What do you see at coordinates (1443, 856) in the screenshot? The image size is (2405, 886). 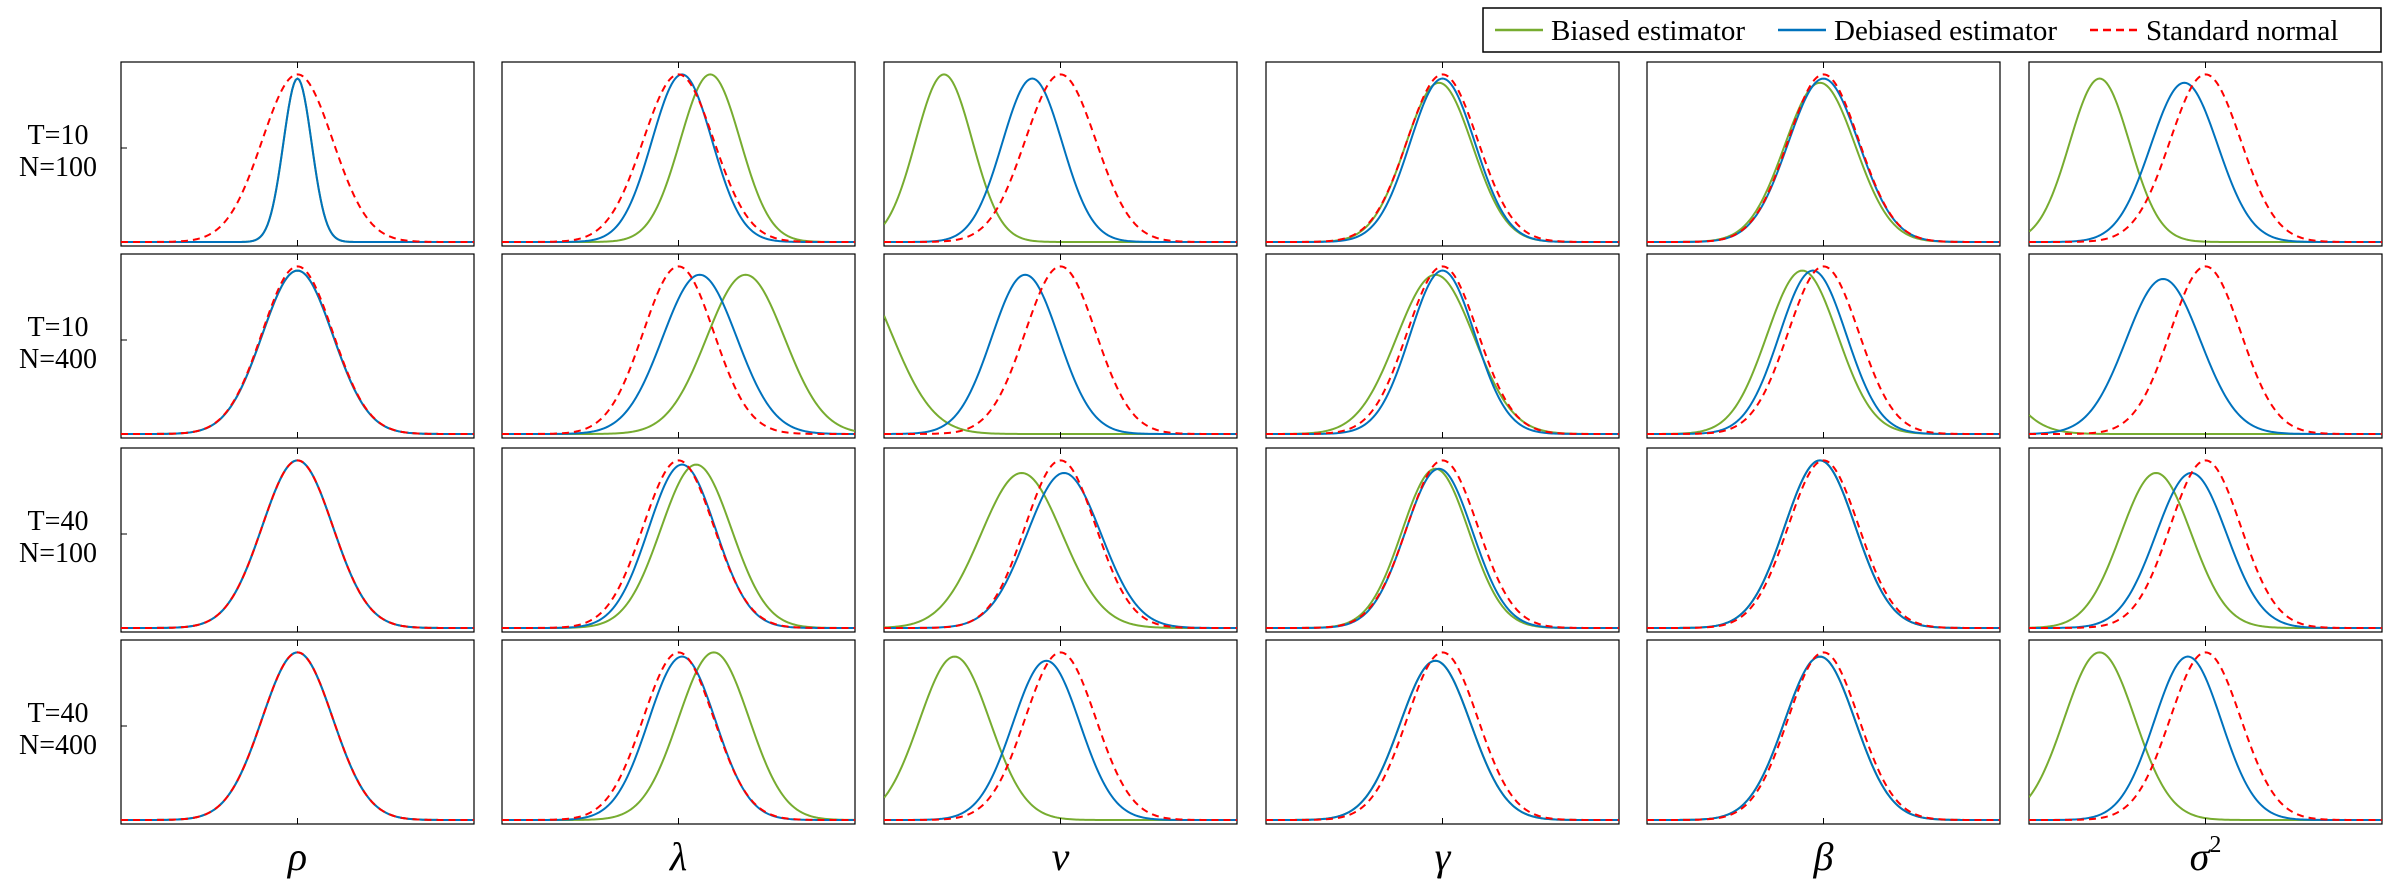 I see `column-label: γ` at bounding box center [1443, 856].